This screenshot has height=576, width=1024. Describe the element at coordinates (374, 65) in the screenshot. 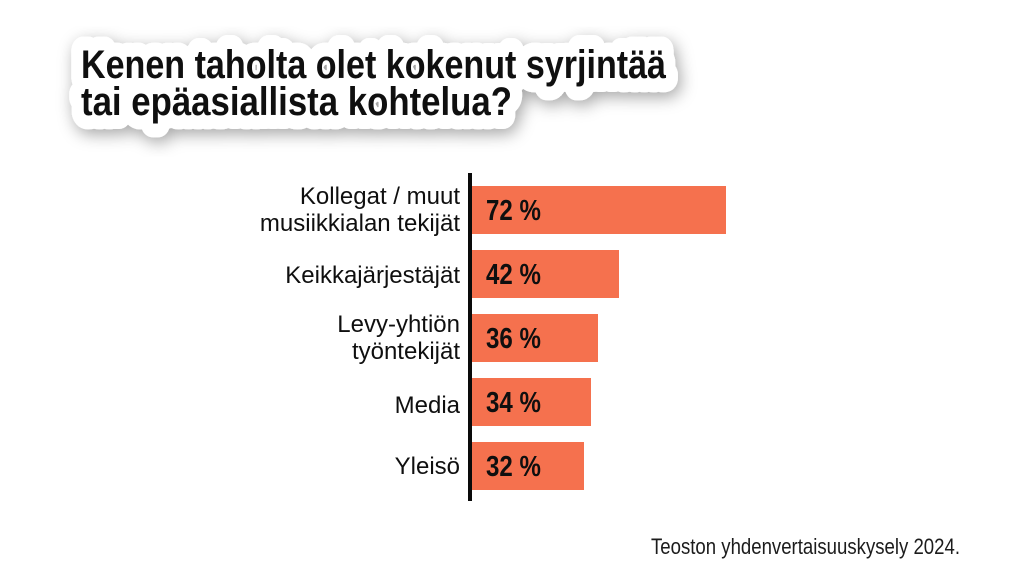

I see `svg-text:Kenen taholta olet kokenut syr: Kenen taholta olet kokenut syrjintää` at that location.